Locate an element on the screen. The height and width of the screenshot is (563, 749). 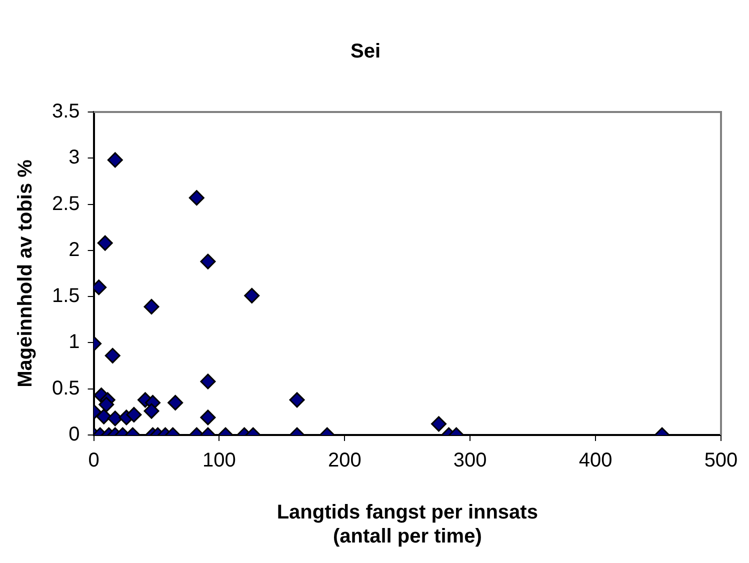
y-axis-title: Mageinnhold av tobis % is located at coordinates (25, 273).